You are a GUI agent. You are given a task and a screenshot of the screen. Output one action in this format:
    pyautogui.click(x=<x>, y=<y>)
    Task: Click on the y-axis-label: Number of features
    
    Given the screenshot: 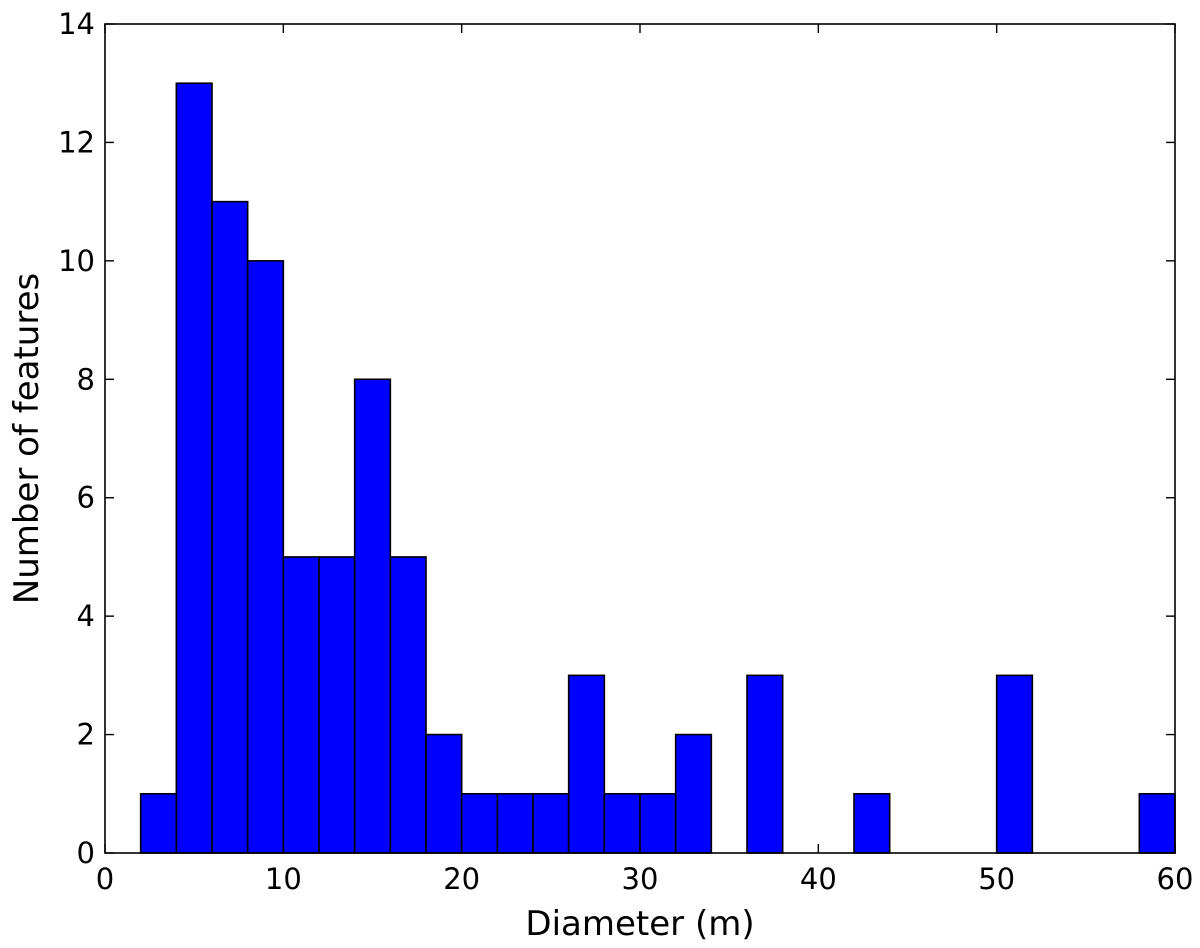 What is the action you would take?
    pyautogui.click(x=27, y=438)
    